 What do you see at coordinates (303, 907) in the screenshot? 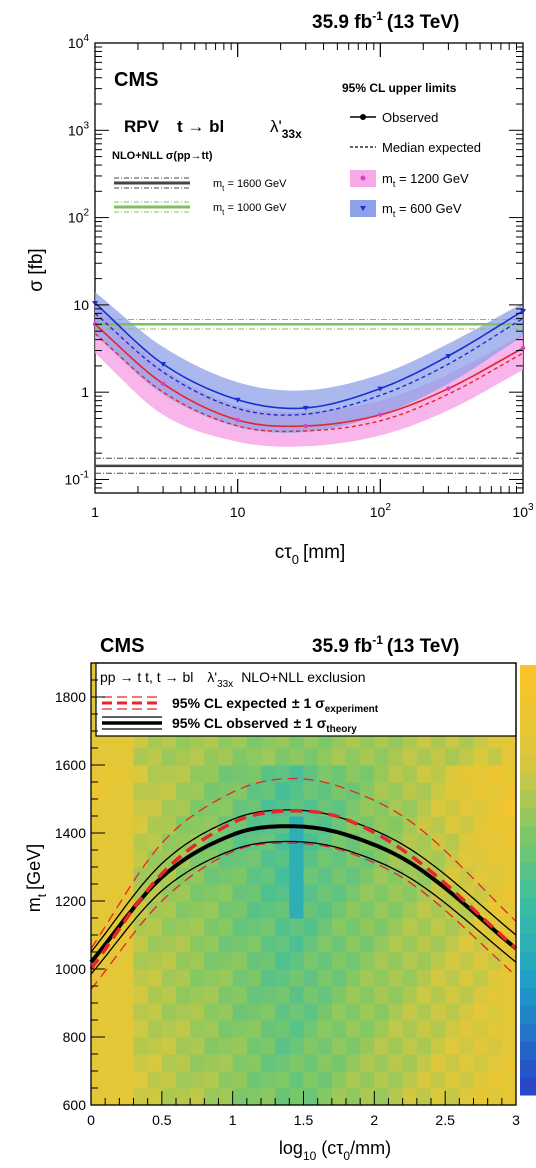
I see `observed-down-curve` at bounding box center [303, 907].